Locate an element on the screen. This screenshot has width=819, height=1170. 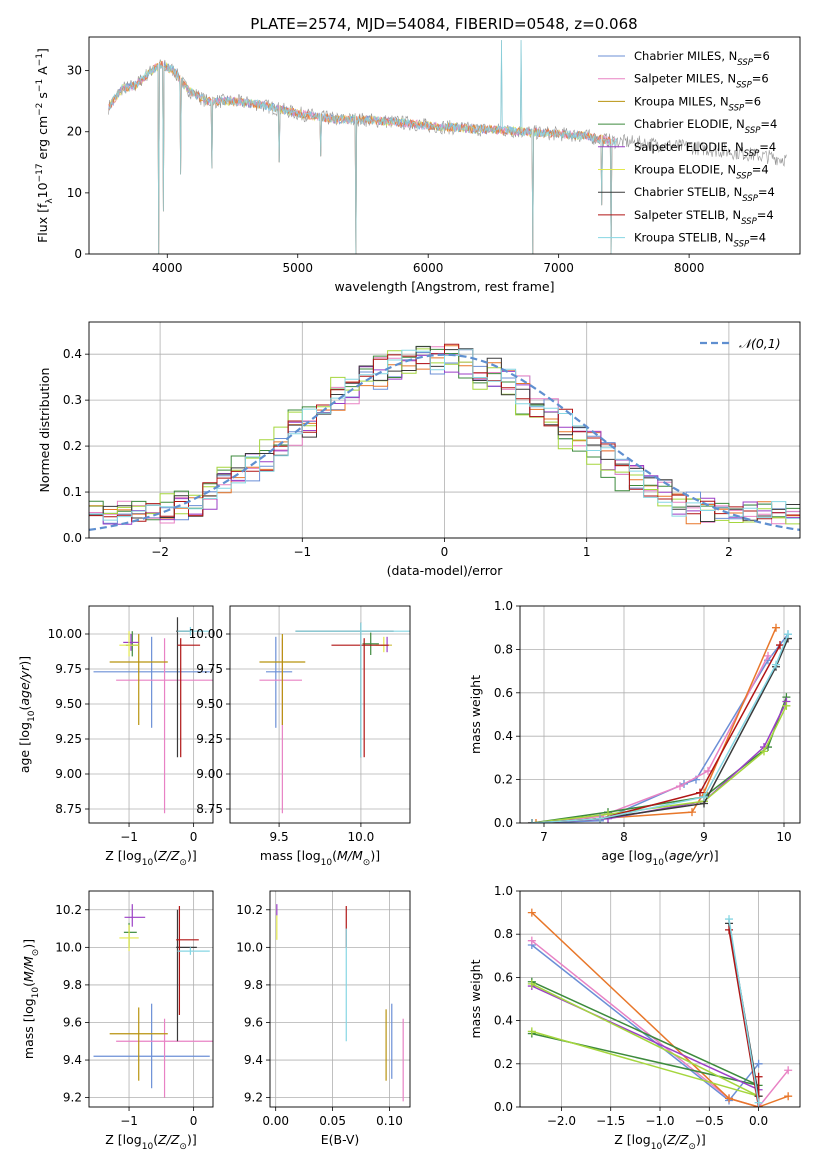
x-tick-label: 0.10 is located at coordinates (389, 1121).